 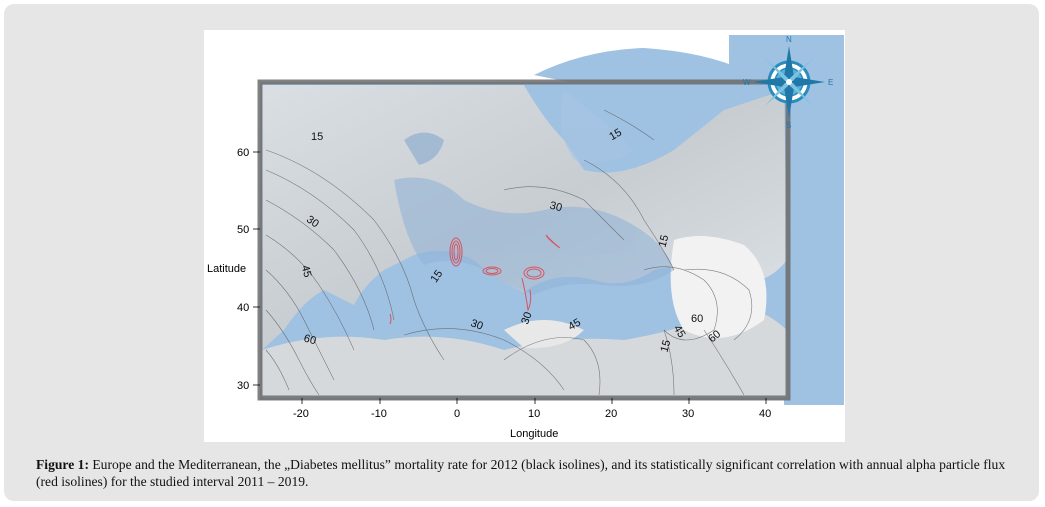 What do you see at coordinates (534, 401) in the screenshot?
I see `x-axis` at bounding box center [534, 401].